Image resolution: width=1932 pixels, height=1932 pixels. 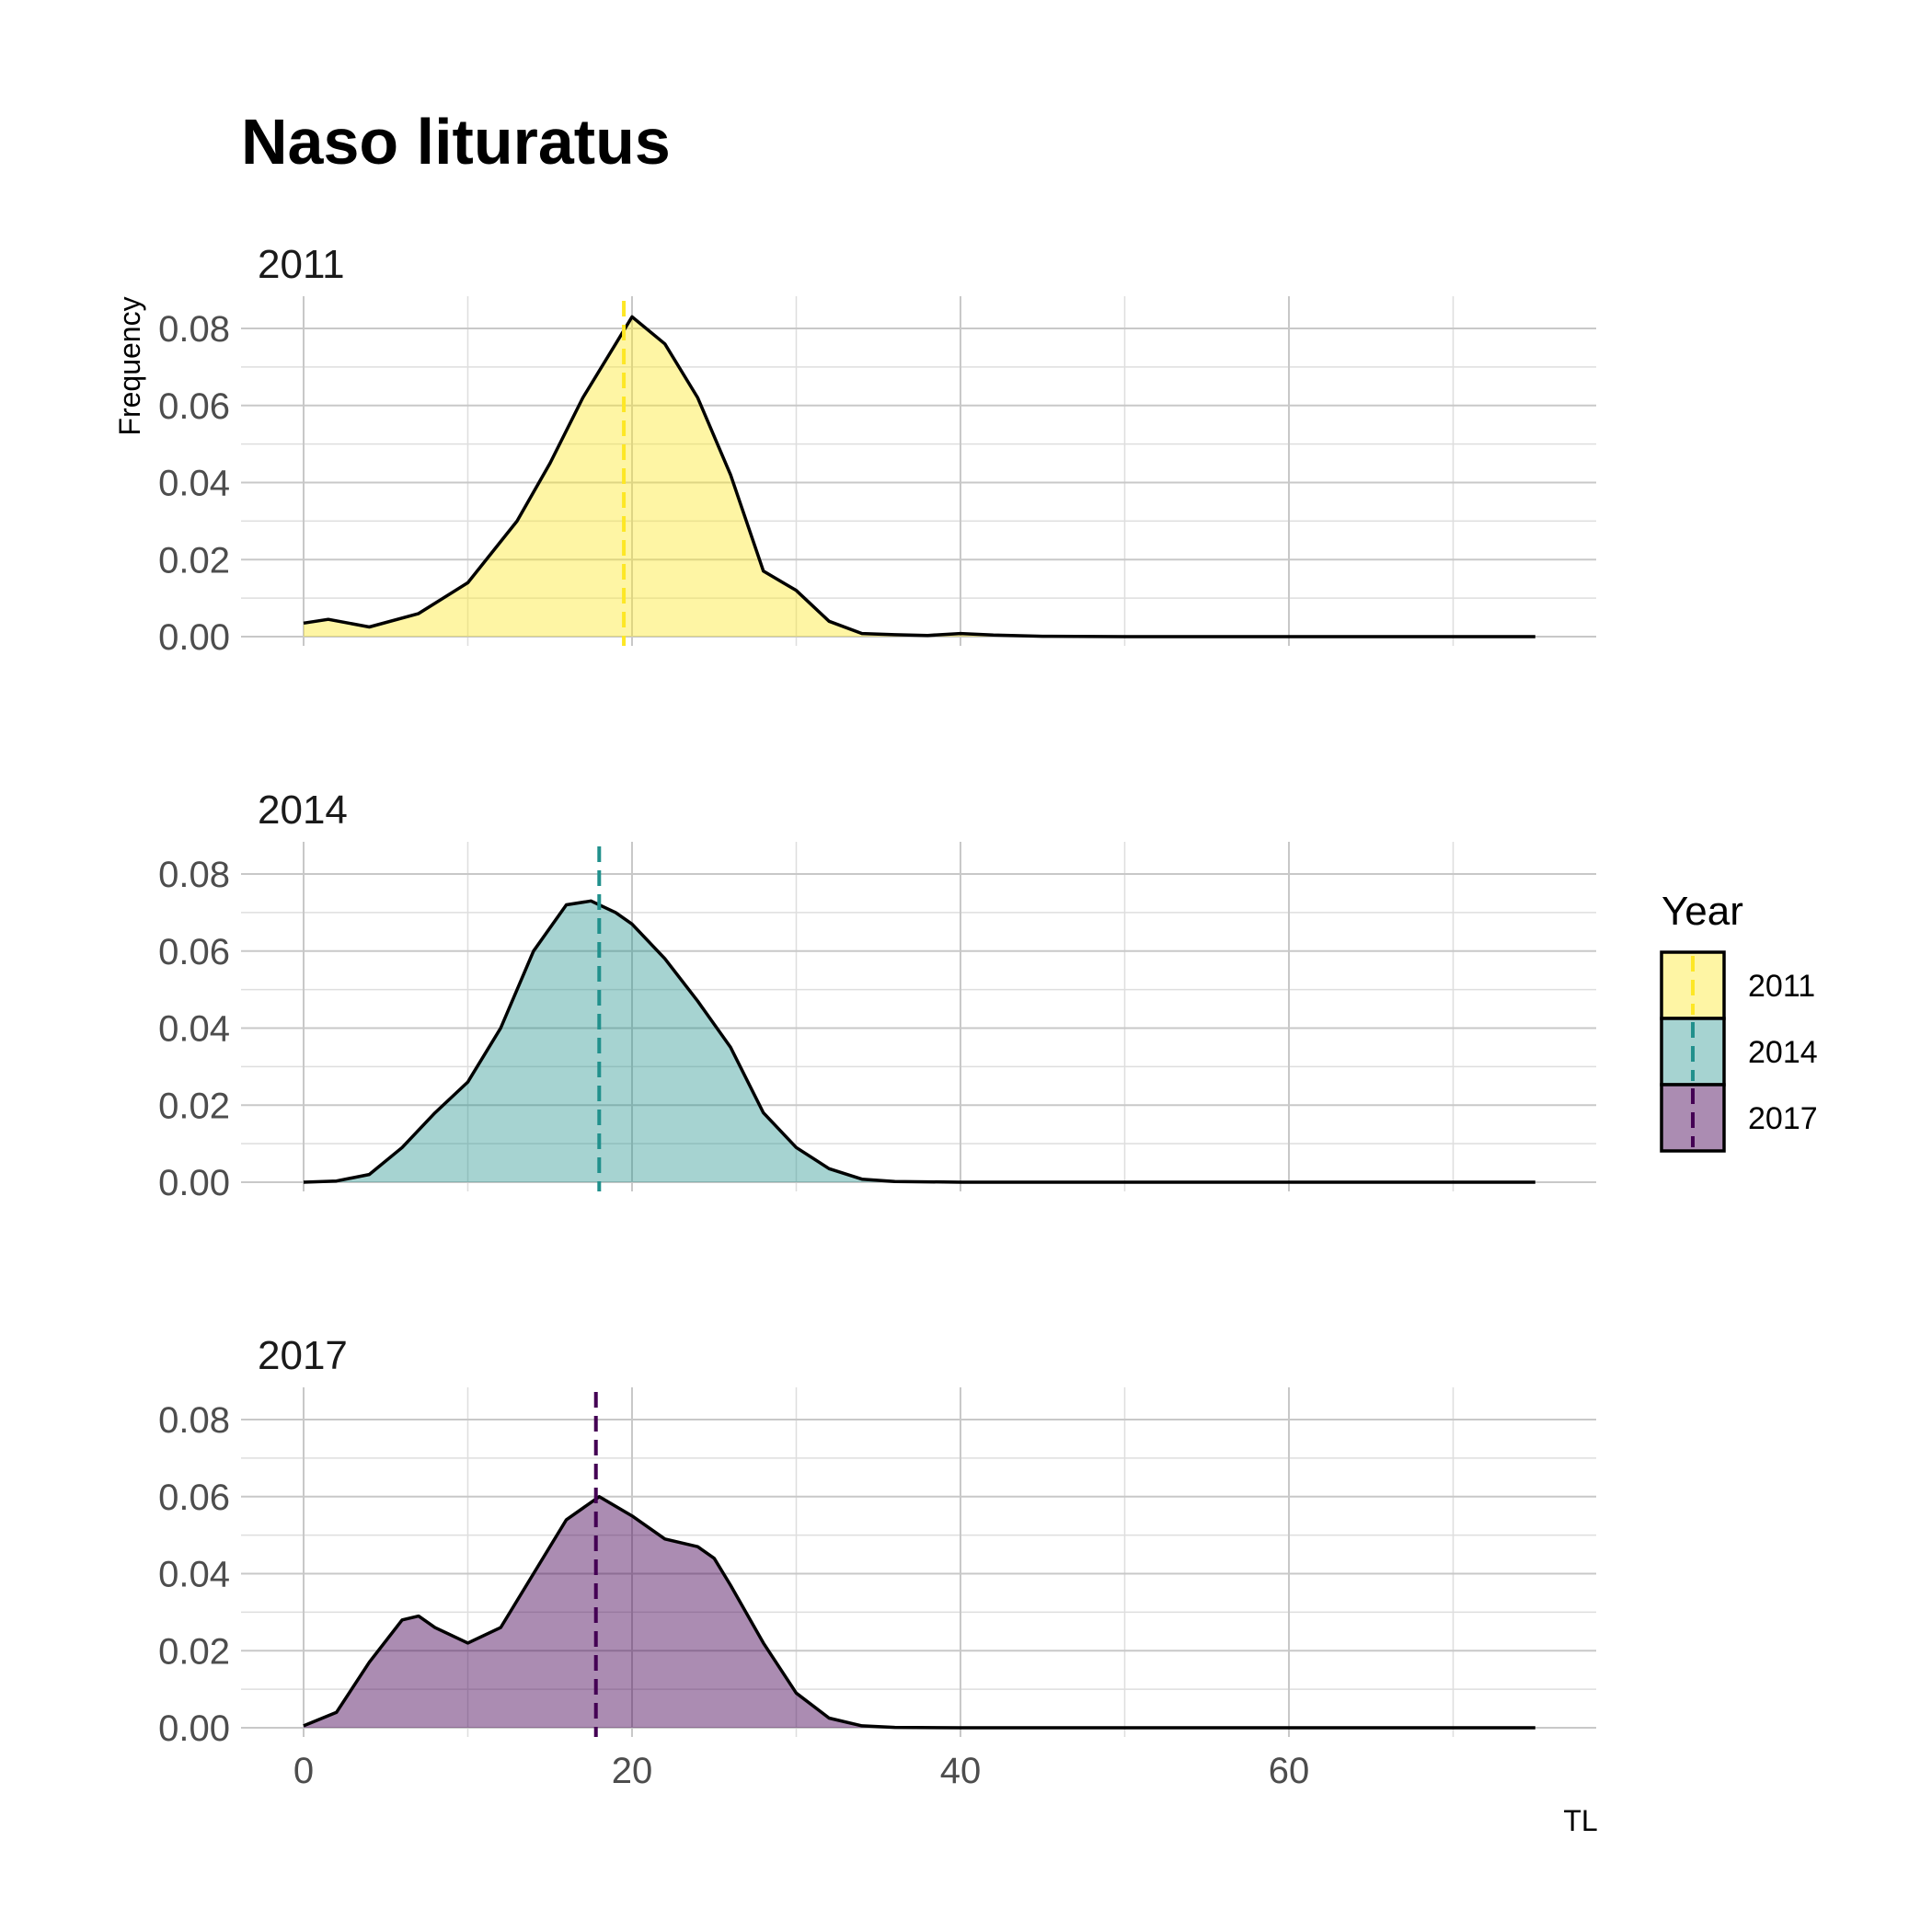 I want to click on density-area-2014, so click(x=919, y=1041).